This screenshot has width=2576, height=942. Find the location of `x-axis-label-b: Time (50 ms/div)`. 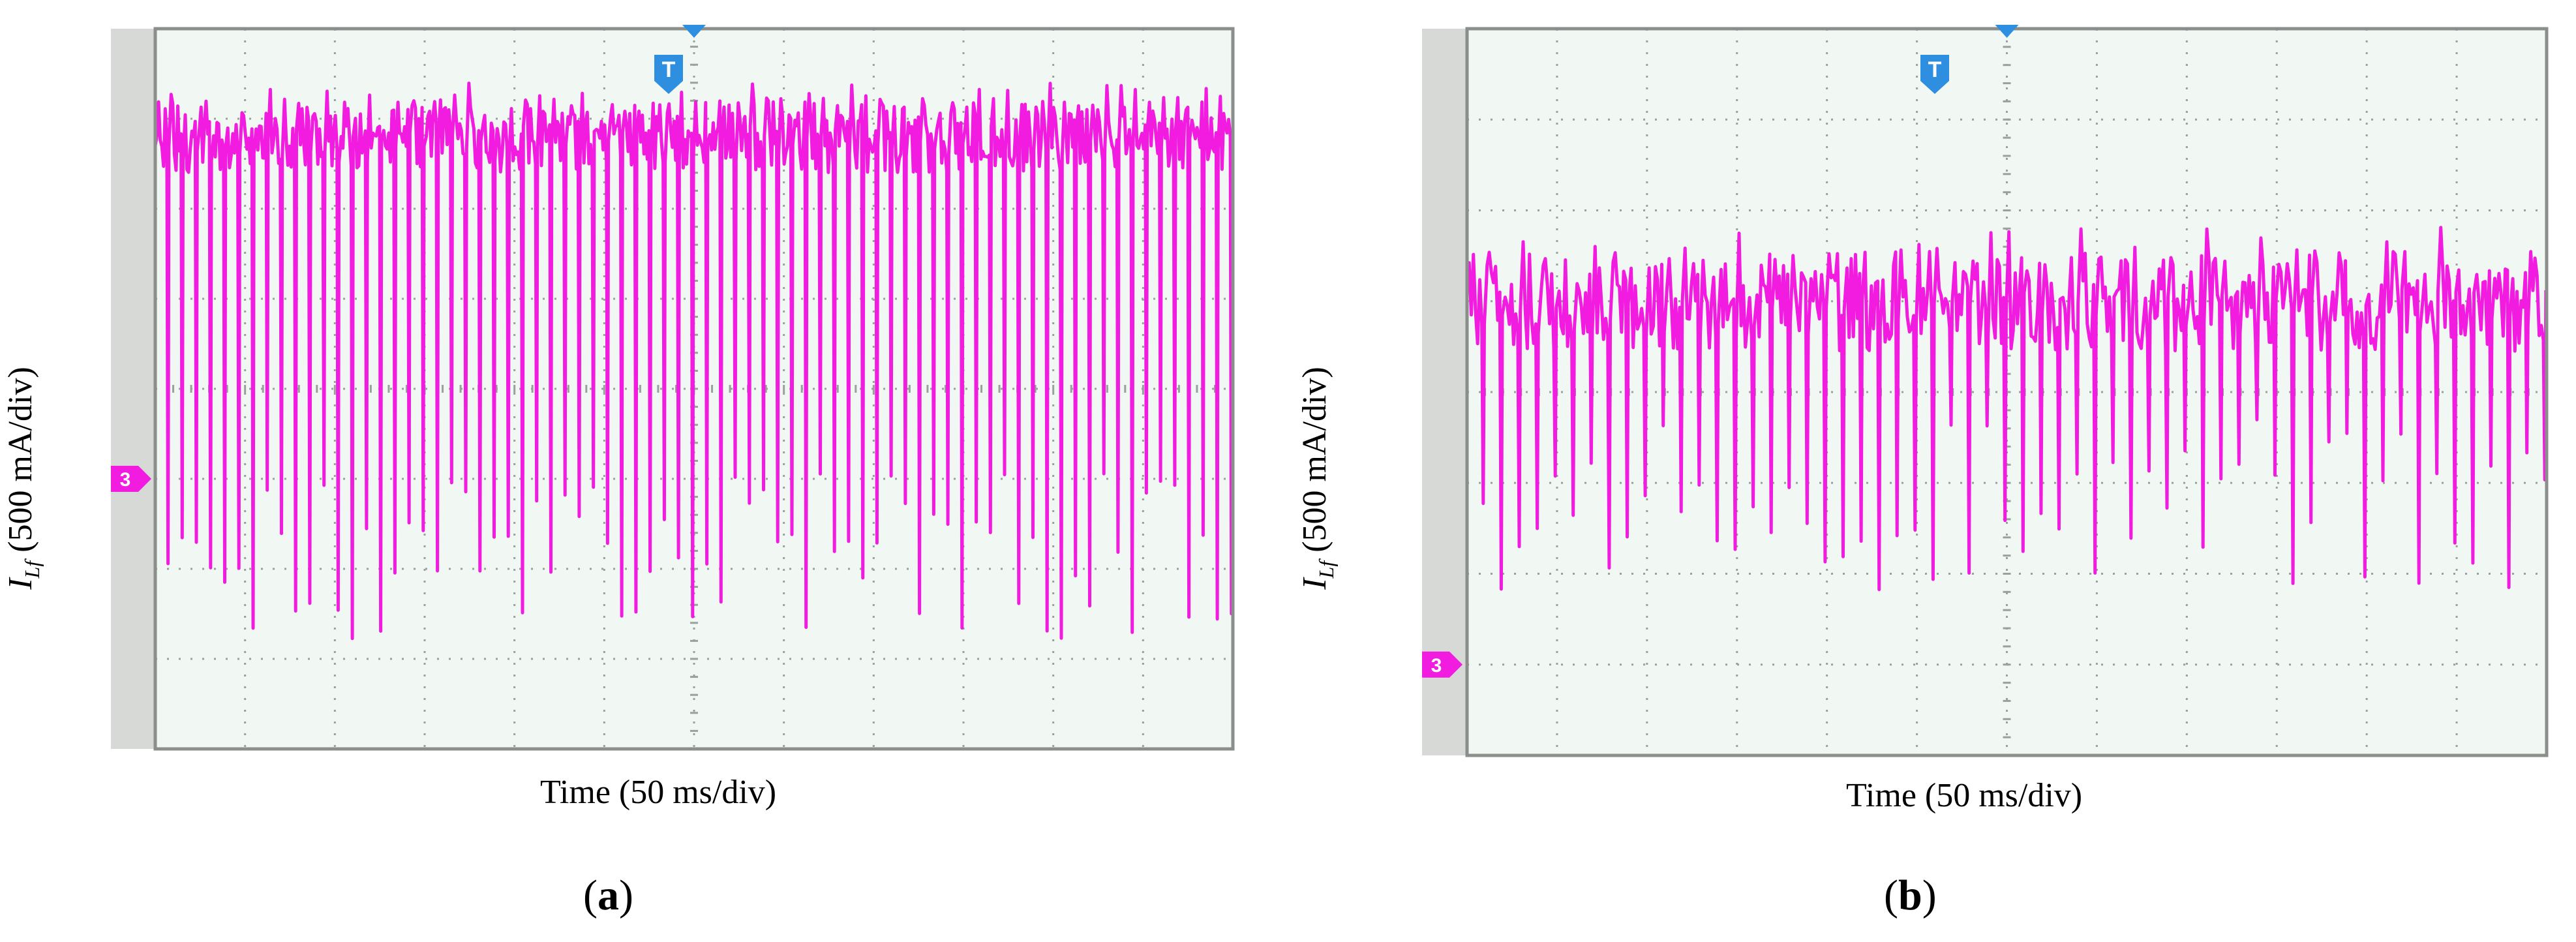

x-axis-label-b: Time (50 ms/div) is located at coordinates (1965, 795).